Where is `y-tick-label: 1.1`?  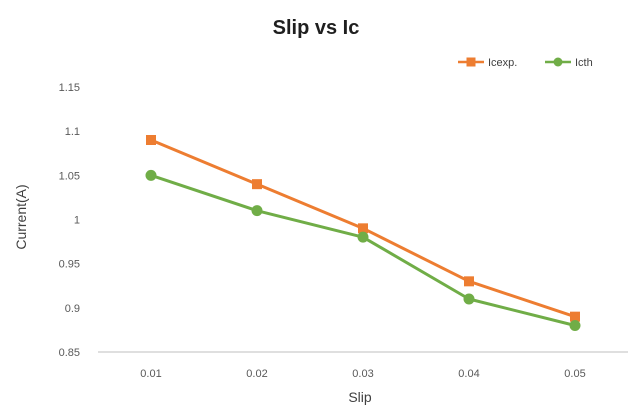 y-tick-label: 1.1 is located at coordinates (72, 132).